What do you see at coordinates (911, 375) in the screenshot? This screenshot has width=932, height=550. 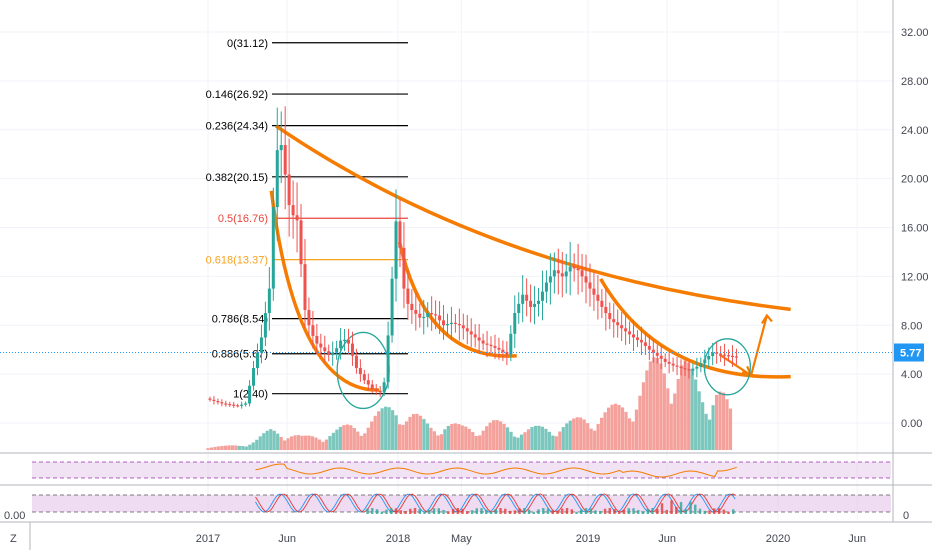 I see `price-tick-label: 4.00` at bounding box center [911, 375].